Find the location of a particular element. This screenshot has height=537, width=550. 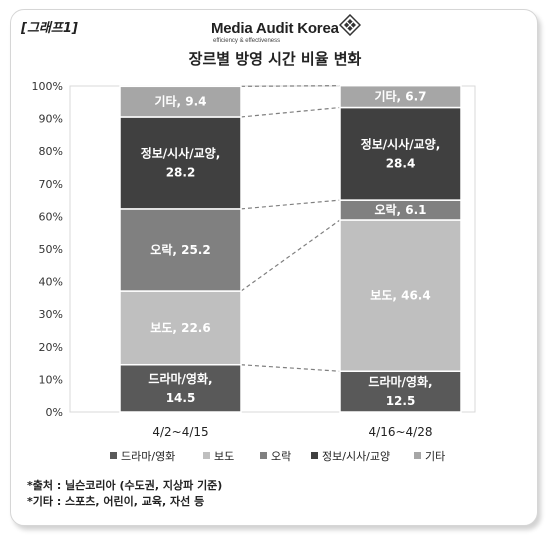

source-note: *출처 : 닐슨코리아 (수도권, 지상파 기준) is located at coordinates (125, 485).